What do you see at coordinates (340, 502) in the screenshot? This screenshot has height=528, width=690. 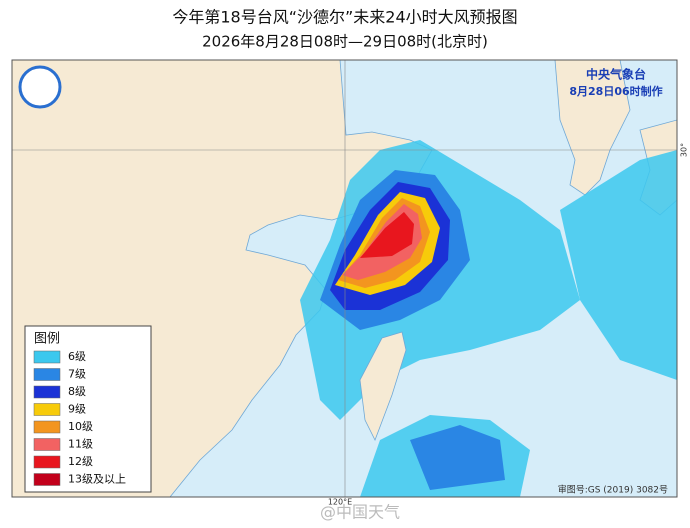 I see `lon-label: 120°E` at bounding box center [340, 502].